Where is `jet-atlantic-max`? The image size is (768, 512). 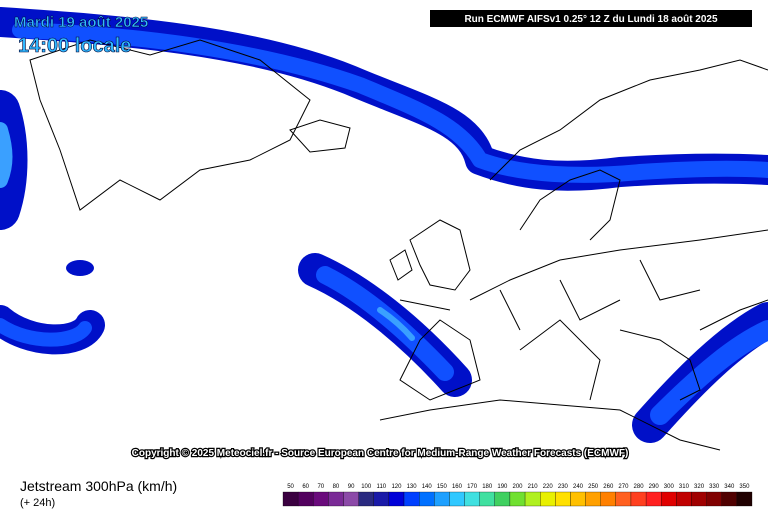
jet-atlantic-max is located at coordinates (396, 324).